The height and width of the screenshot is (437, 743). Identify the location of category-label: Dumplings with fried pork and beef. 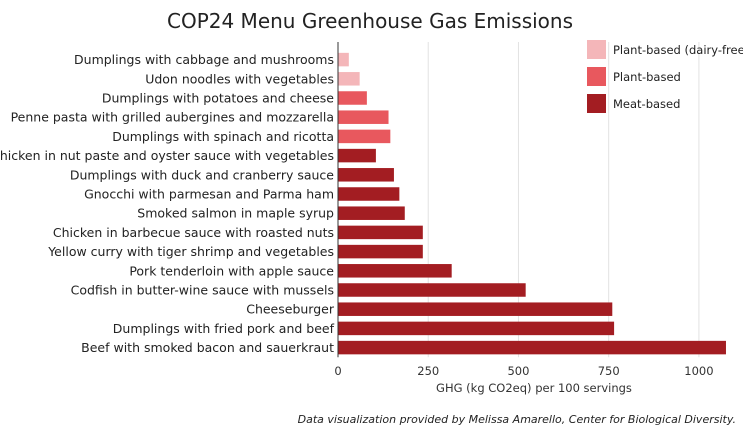
(224, 328).